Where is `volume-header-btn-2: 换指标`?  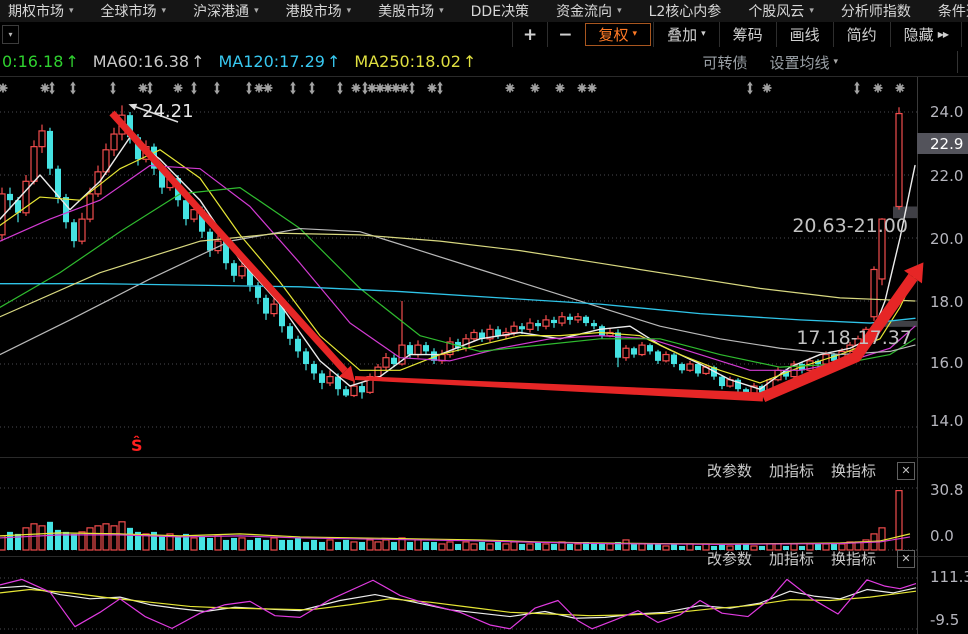
volume-header-btn-2: 换指标 is located at coordinates (853, 471).